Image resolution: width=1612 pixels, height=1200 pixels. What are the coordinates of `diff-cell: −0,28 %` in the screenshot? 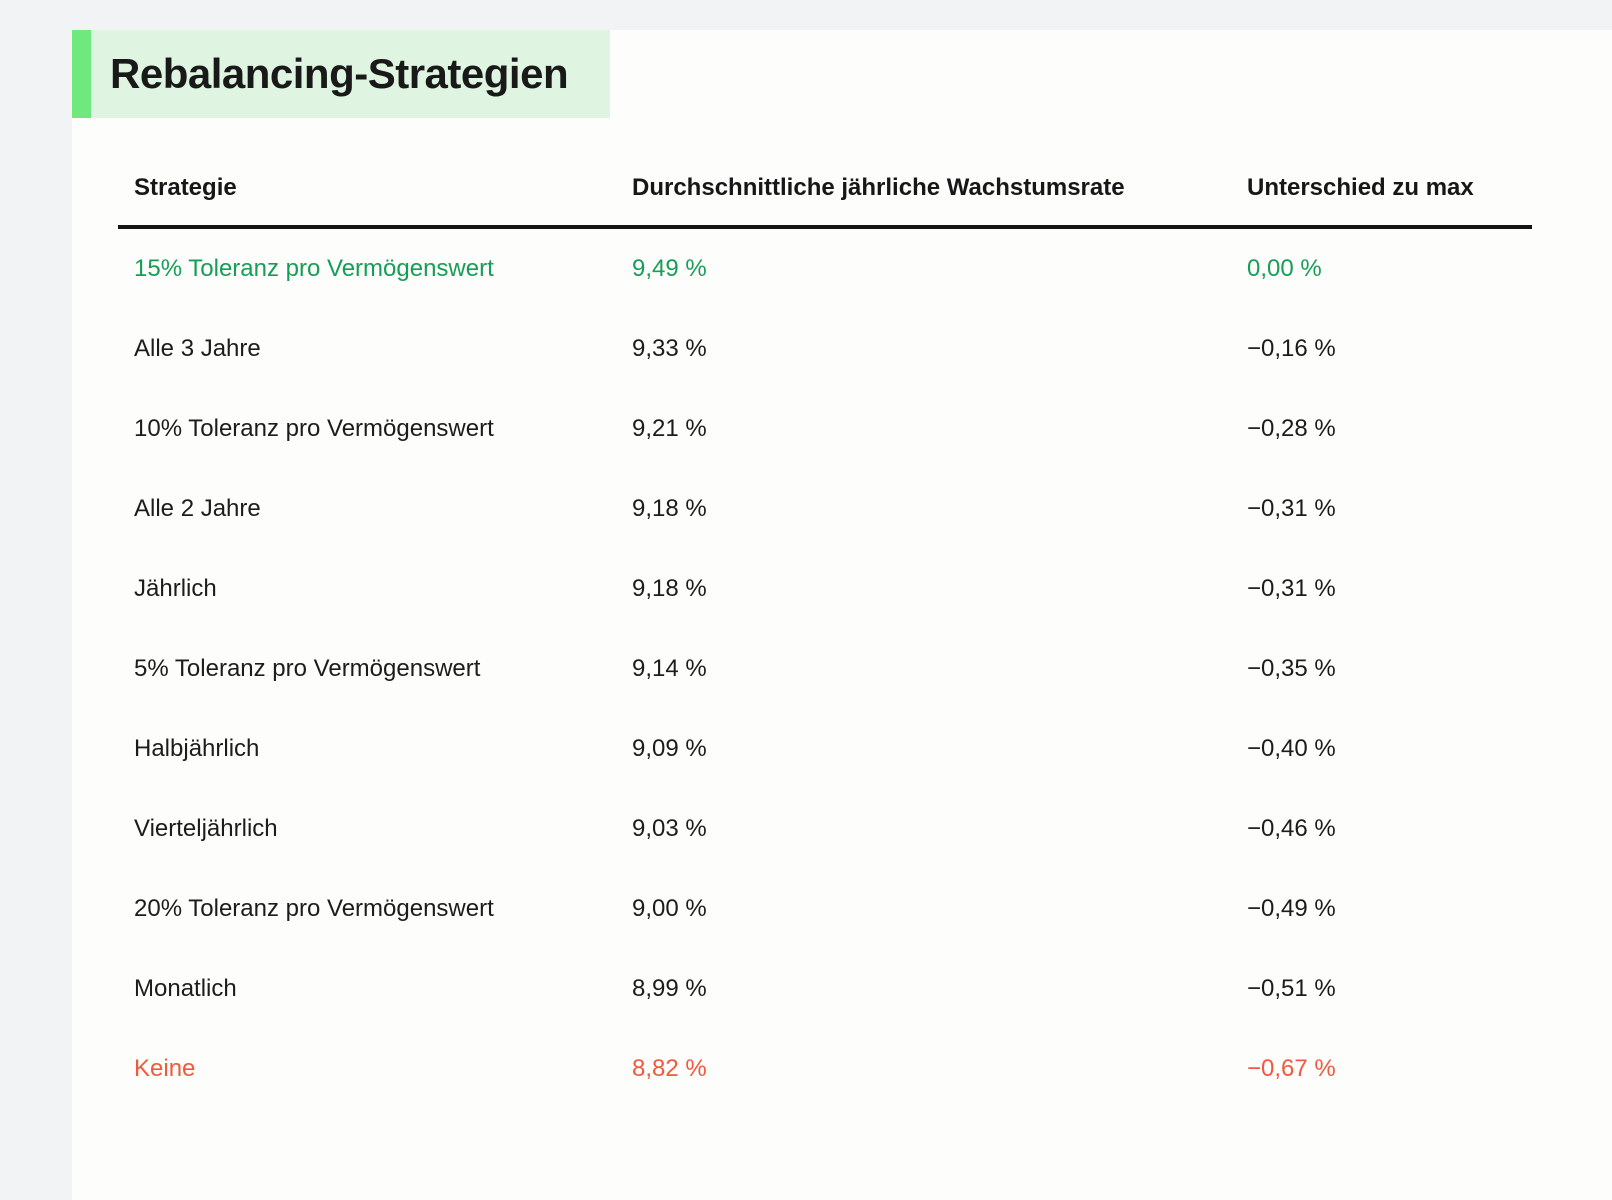 It's located at (1291, 428).